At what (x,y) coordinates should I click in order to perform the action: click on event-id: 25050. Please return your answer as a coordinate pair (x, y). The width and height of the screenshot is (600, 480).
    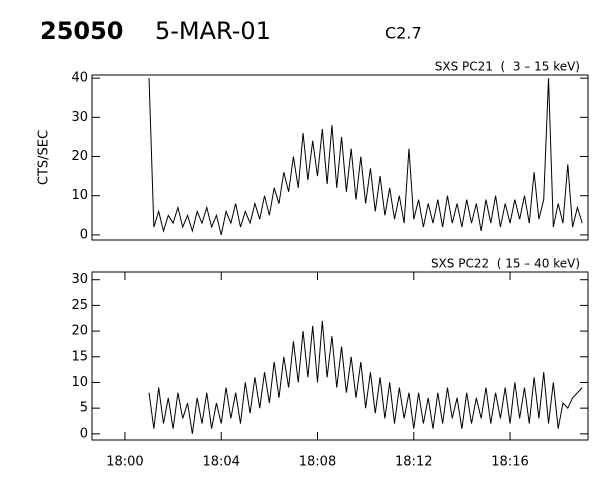
    Looking at the image, I should click on (82, 31).